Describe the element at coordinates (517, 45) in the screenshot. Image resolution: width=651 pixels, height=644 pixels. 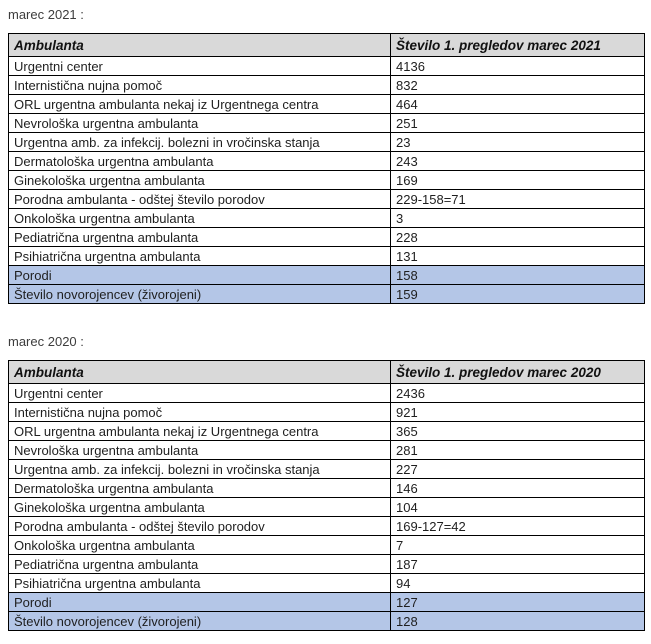
I see `column-header-count: Število 1. pregledov marec 2021` at that location.